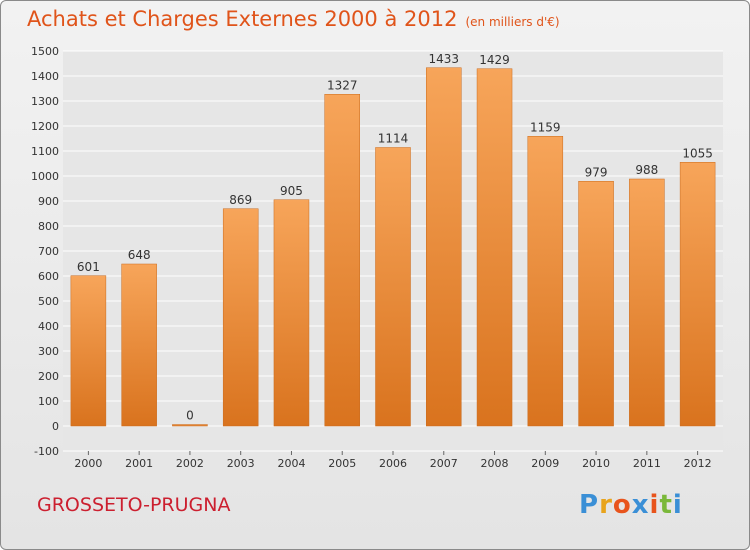 The image size is (750, 550). Describe the element at coordinates (545, 463) in the screenshot. I see `x-tick-label: 2009` at that location.